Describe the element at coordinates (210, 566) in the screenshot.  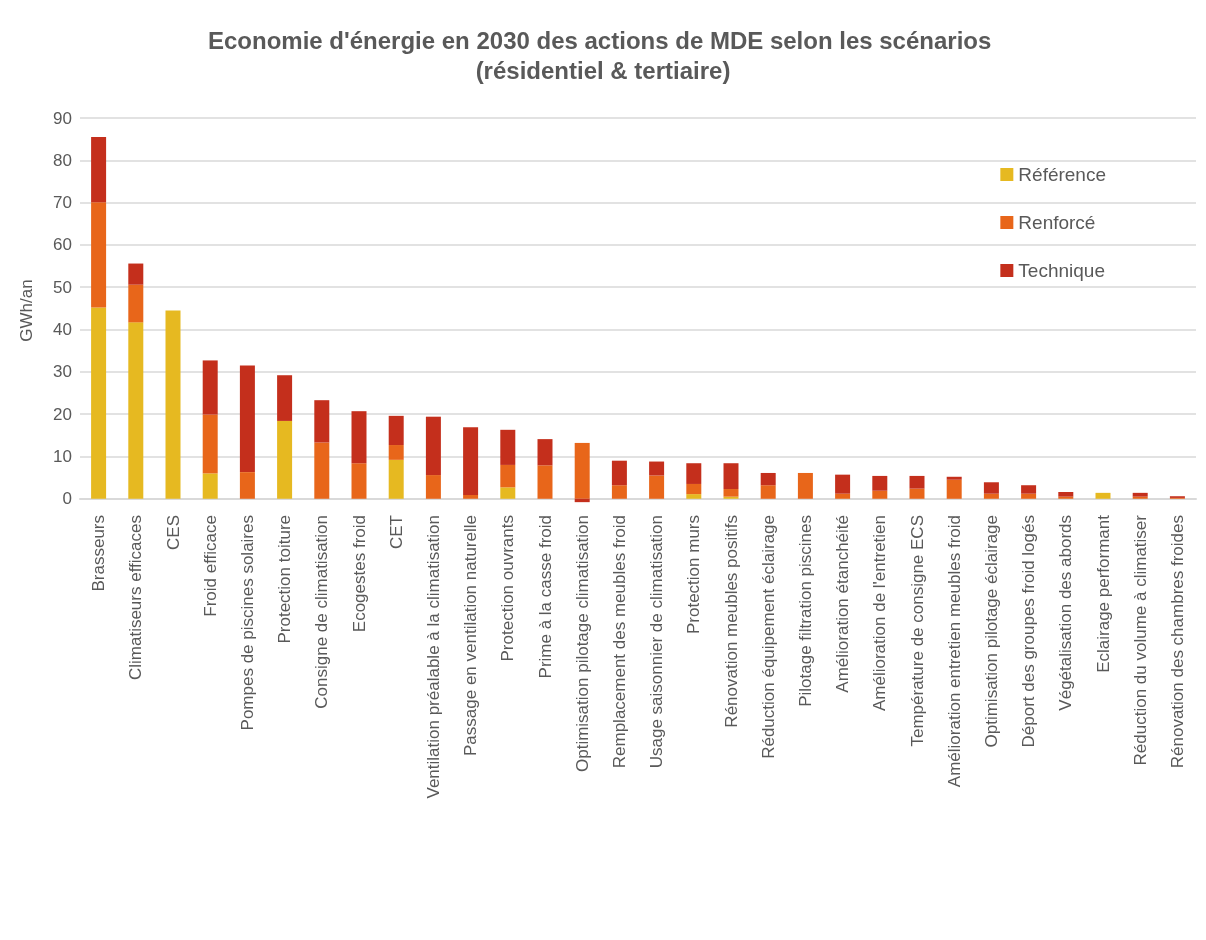
I see `x-tick-label: Froid efficace` at that location.